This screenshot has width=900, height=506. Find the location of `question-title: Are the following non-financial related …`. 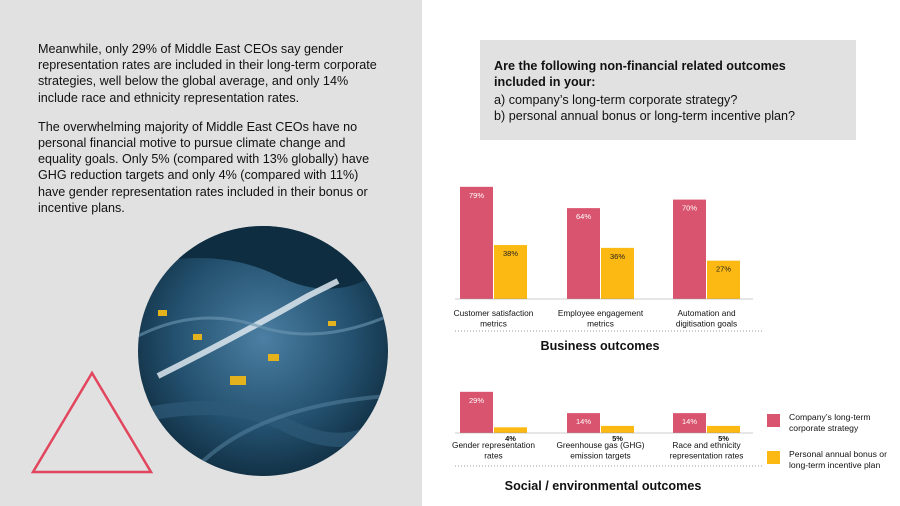

question-title: Are the following non-financial related … is located at coordinates (640, 74).